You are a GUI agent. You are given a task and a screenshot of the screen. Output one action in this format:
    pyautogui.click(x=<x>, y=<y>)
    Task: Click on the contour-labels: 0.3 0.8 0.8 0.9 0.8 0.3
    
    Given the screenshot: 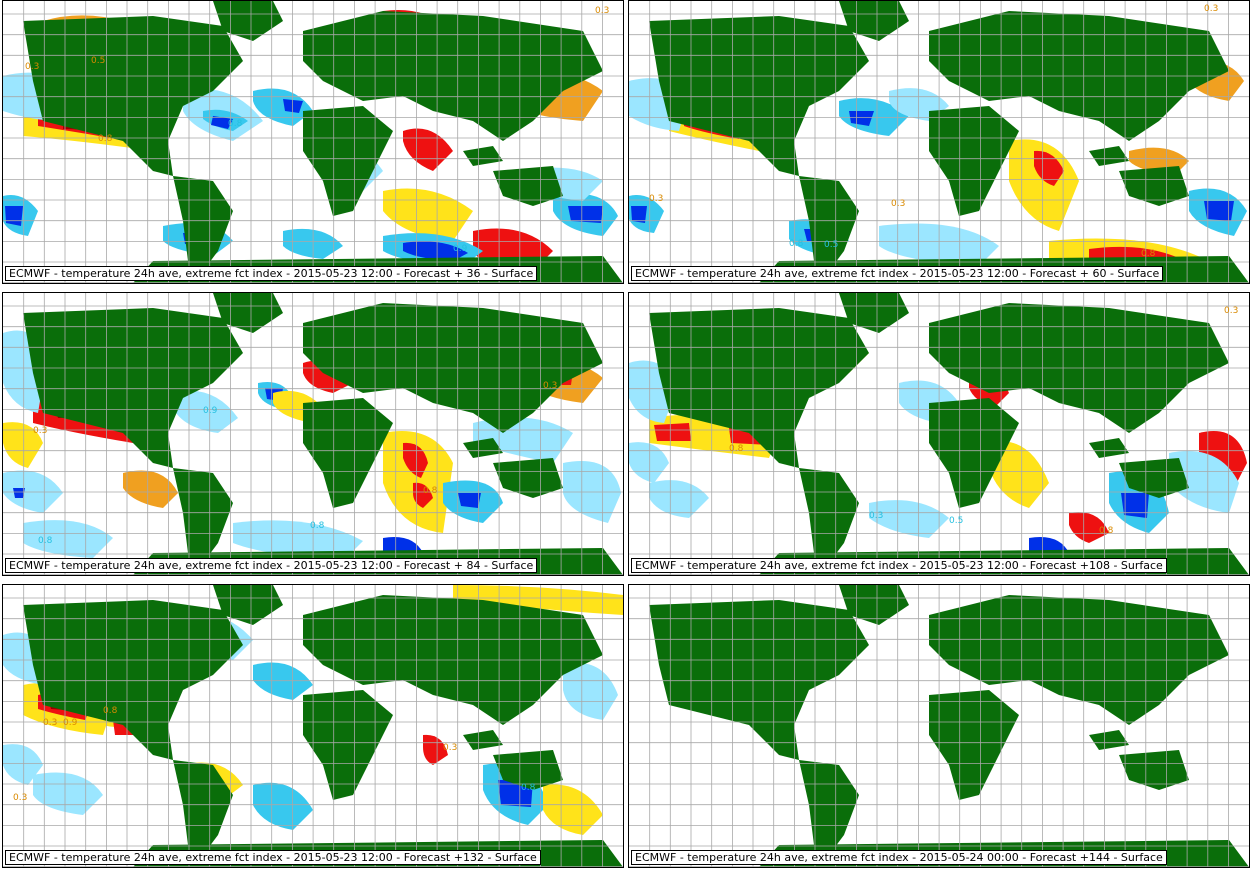 What is the action you would take?
    pyautogui.click(x=295, y=463)
    